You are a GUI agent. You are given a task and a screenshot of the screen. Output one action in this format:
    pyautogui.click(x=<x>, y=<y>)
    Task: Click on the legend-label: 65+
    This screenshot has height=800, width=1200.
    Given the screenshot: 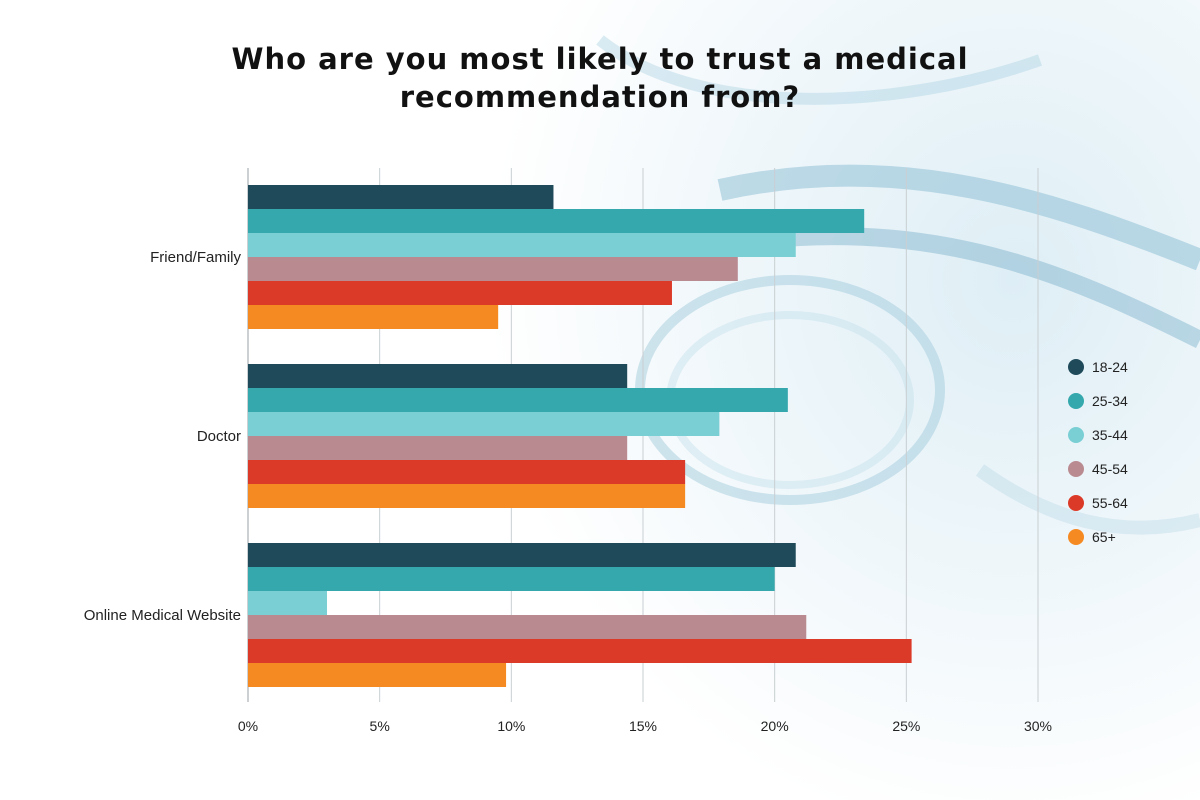 What is the action you would take?
    pyautogui.click(x=1104, y=537)
    